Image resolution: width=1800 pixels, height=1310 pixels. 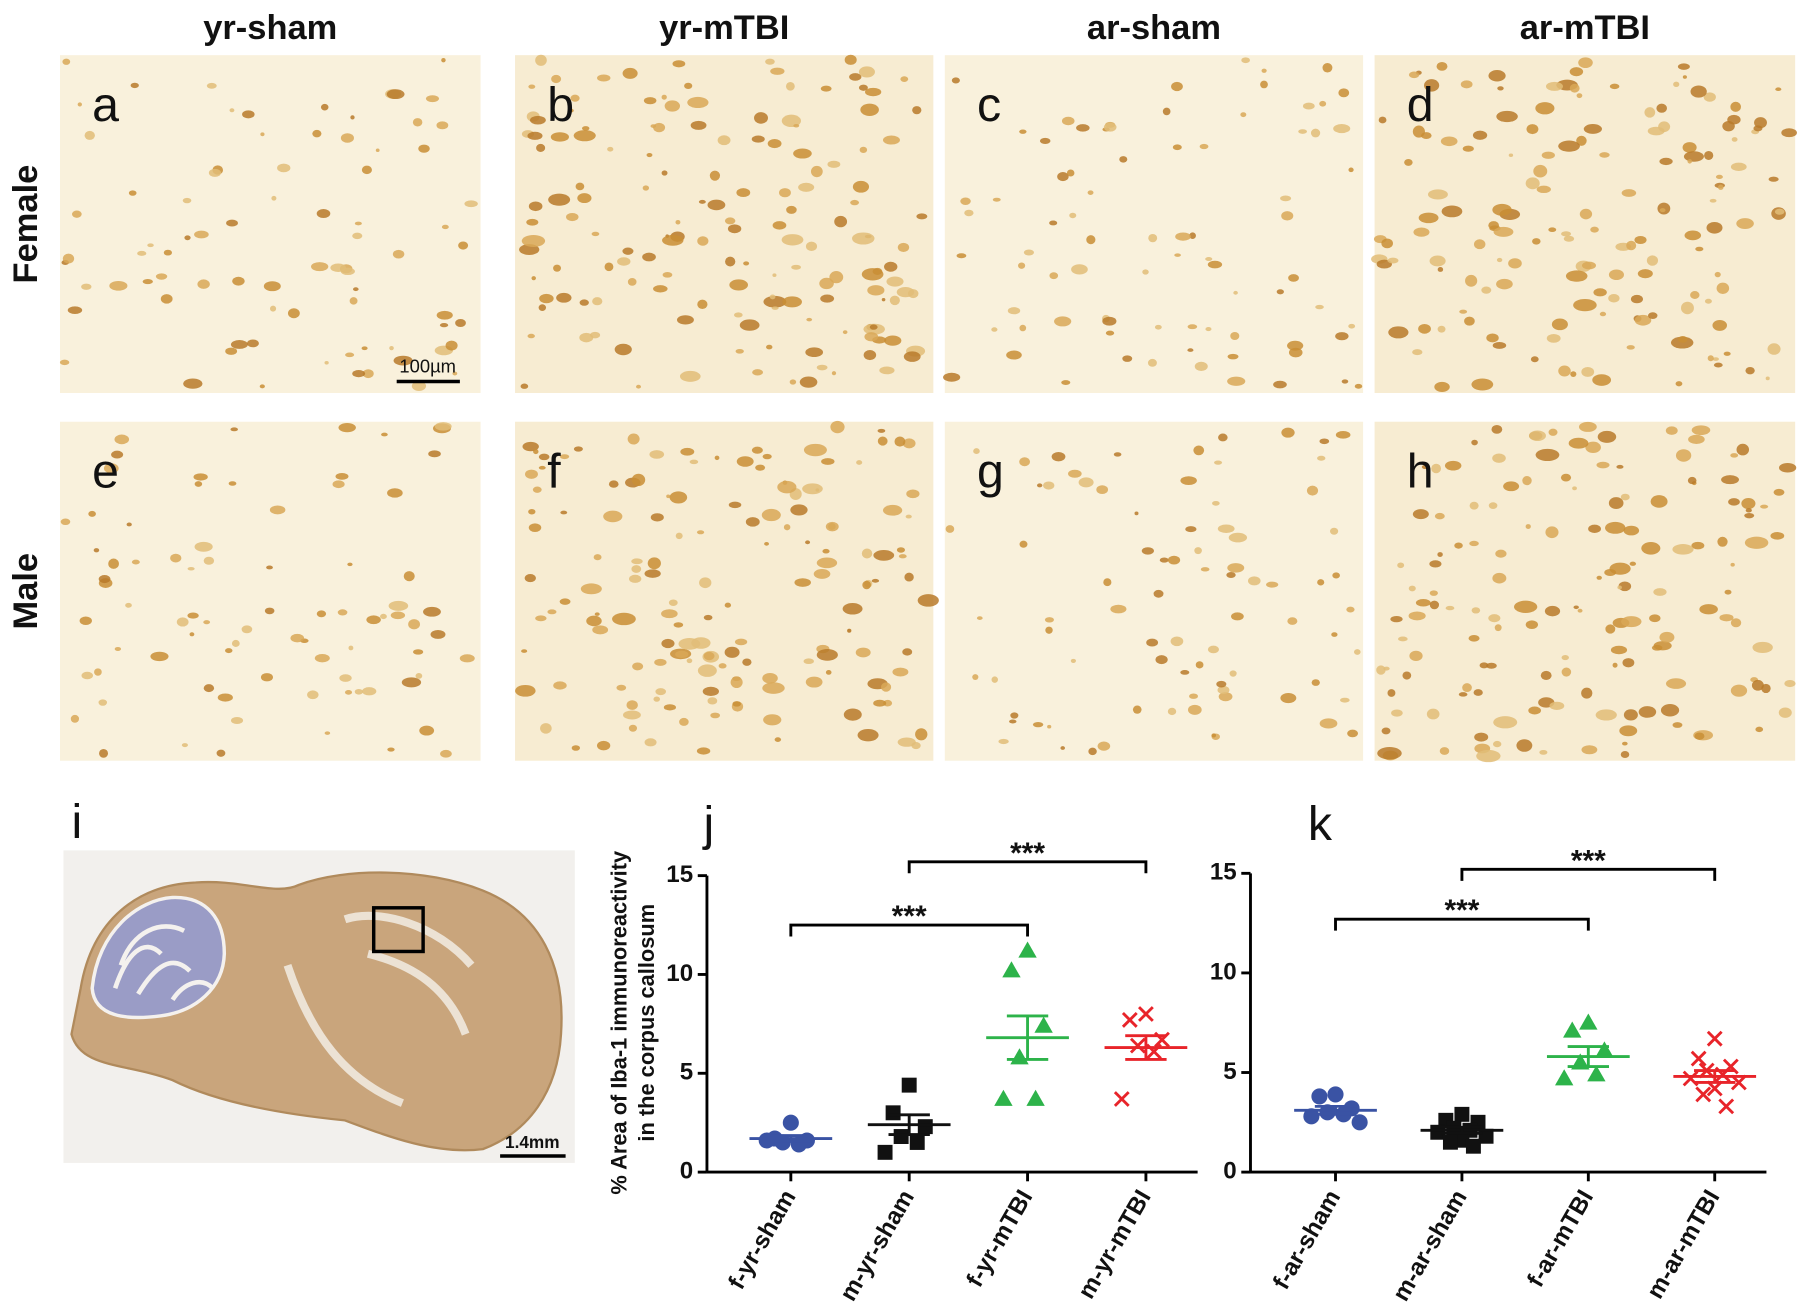 What do you see at coordinates (724, 28) in the screenshot?
I see `column-header: yr-mTBI` at bounding box center [724, 28].